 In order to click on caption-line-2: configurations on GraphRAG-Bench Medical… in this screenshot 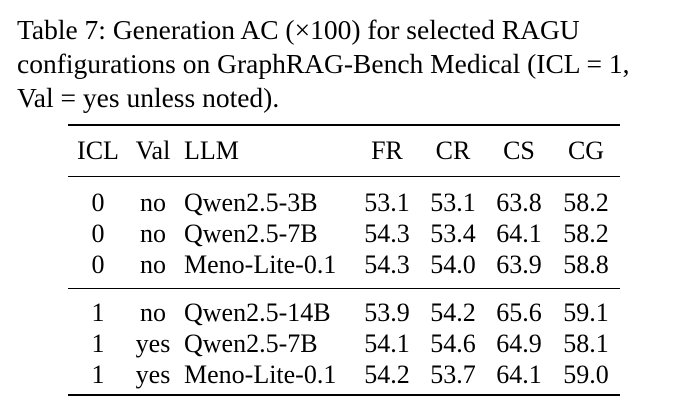, I will do `click(323, 63)`.